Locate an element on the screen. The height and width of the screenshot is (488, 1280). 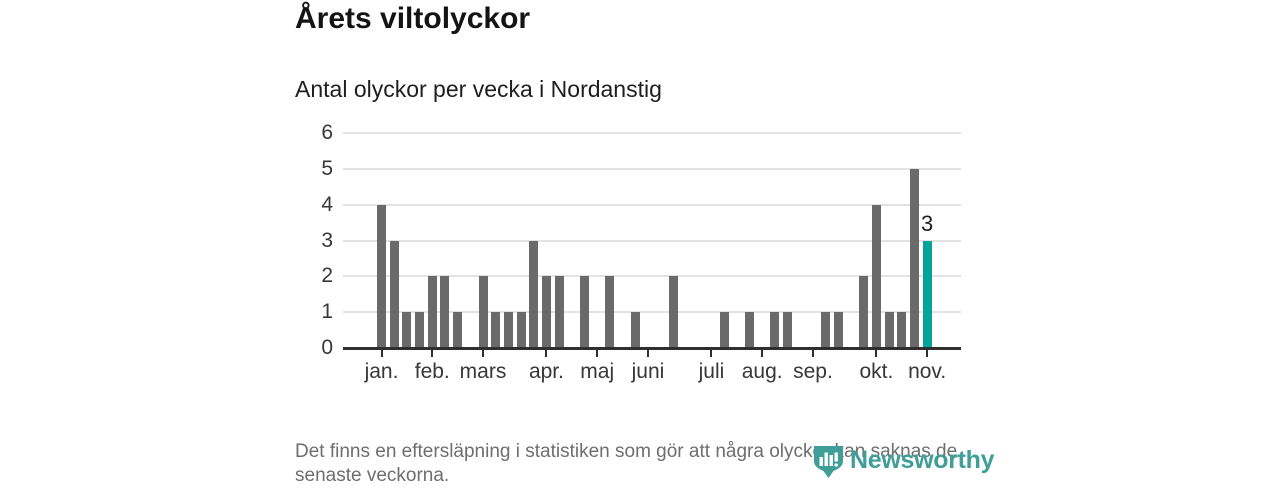
x-axis-label-aug: aug. is located at coordinates (762, 371).